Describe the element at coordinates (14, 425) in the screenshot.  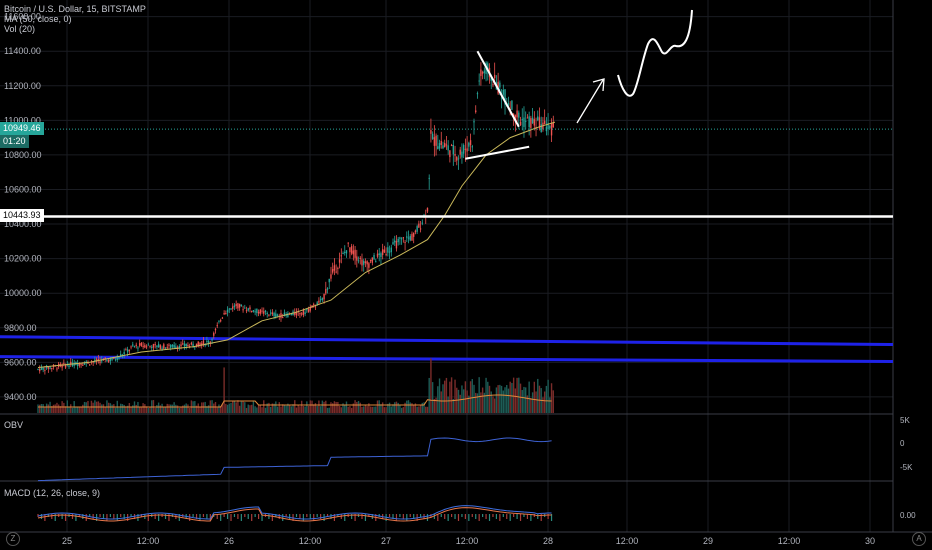
I see `obv-legend: OBV` at that location.